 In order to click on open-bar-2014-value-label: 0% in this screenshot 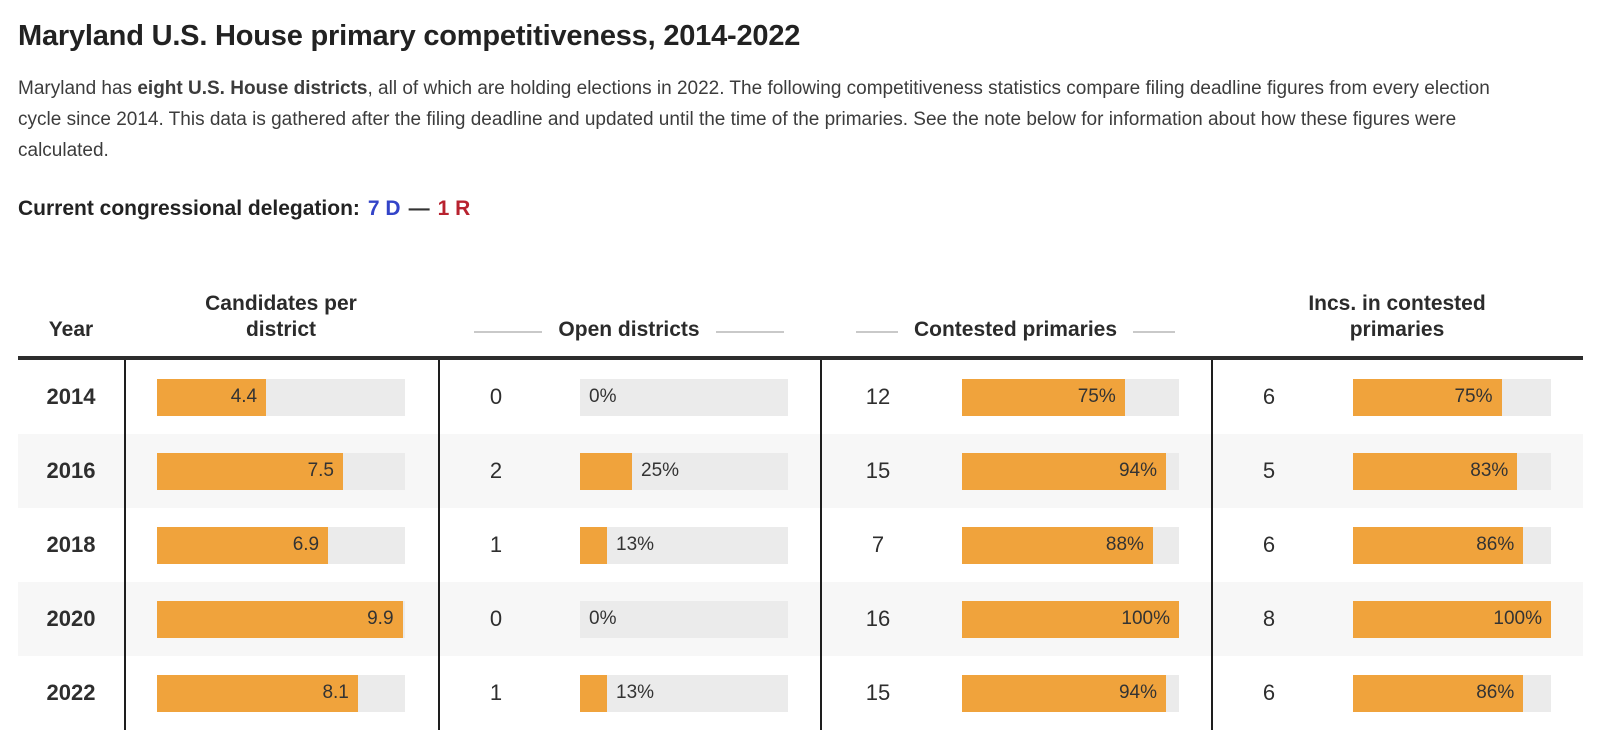, I will do `click(603, 396)`.